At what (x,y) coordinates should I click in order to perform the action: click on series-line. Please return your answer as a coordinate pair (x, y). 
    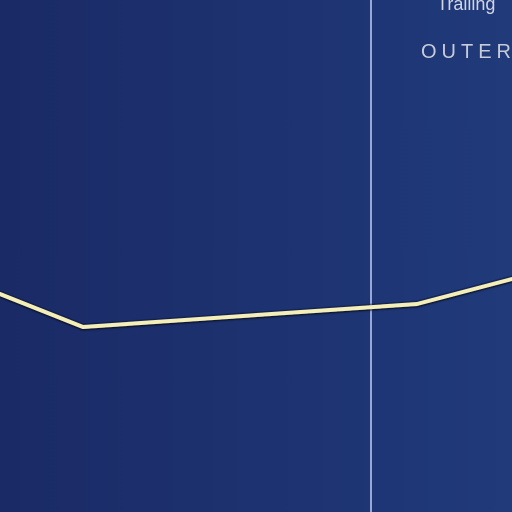
    Looking at the image, I should click on (256, 303).